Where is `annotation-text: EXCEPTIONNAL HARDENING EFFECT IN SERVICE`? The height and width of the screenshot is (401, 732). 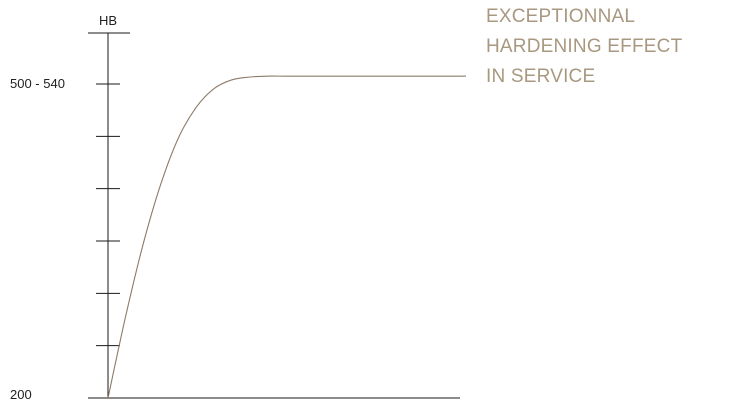 annotation-text: EXCEPTIONNAL HARDENING EFFECT IN SERVICE is located at coordinates (584, 47).